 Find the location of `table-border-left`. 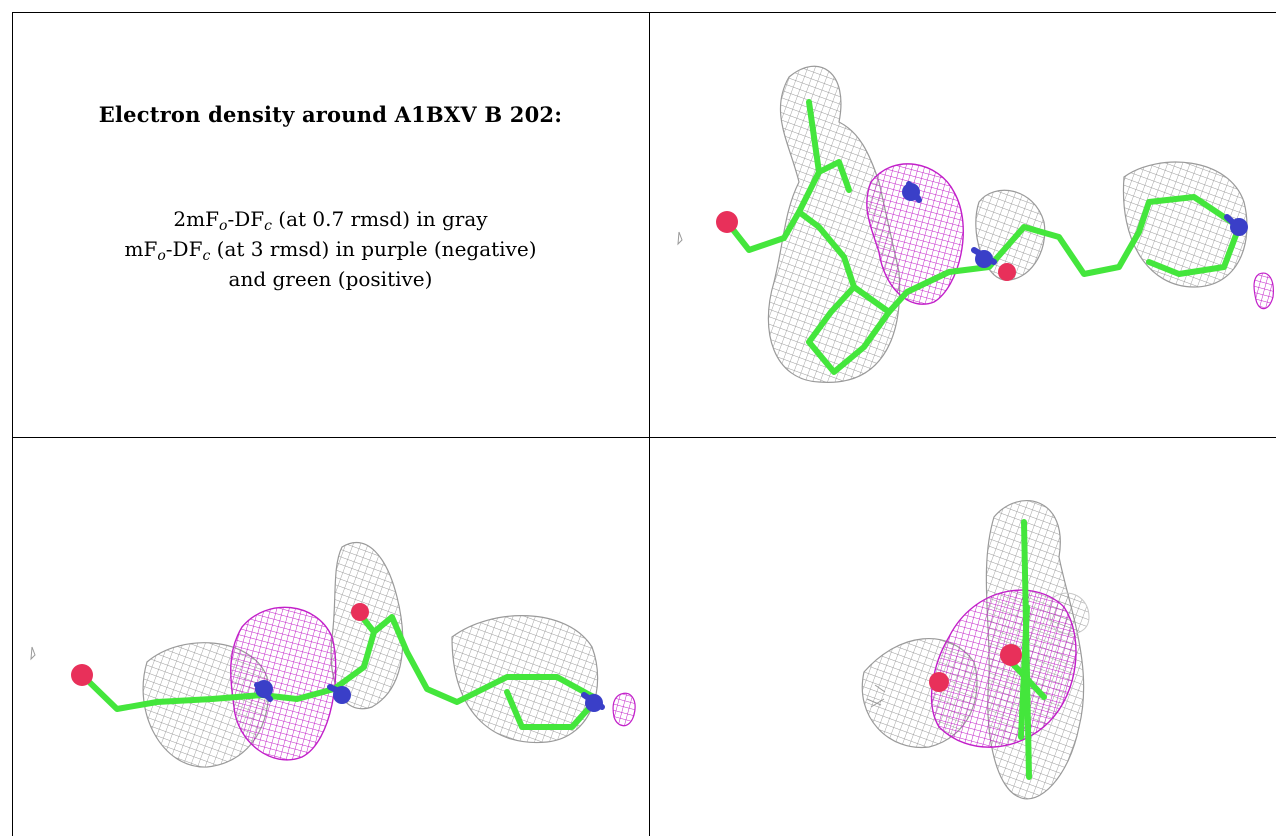

table-border-left is located at coordinates (12, 424).